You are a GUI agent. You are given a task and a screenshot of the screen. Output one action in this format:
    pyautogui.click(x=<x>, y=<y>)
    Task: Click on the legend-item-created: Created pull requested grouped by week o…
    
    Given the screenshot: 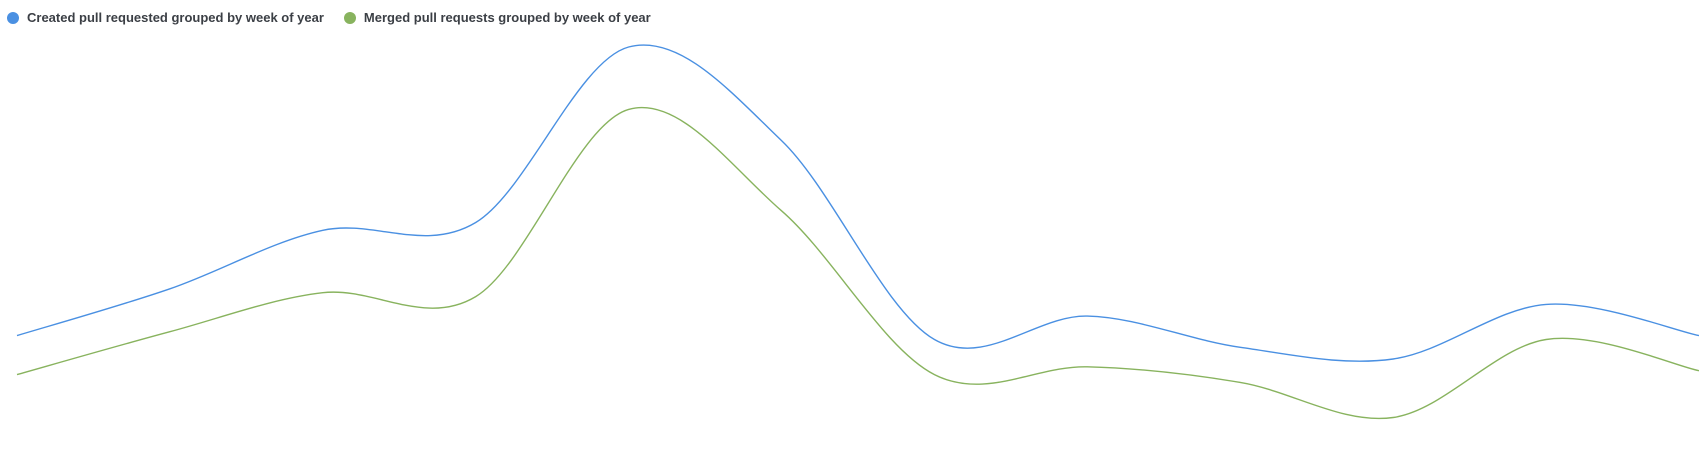 What is the action you would take?
    pyautogui.click(x=165, y=17)
    